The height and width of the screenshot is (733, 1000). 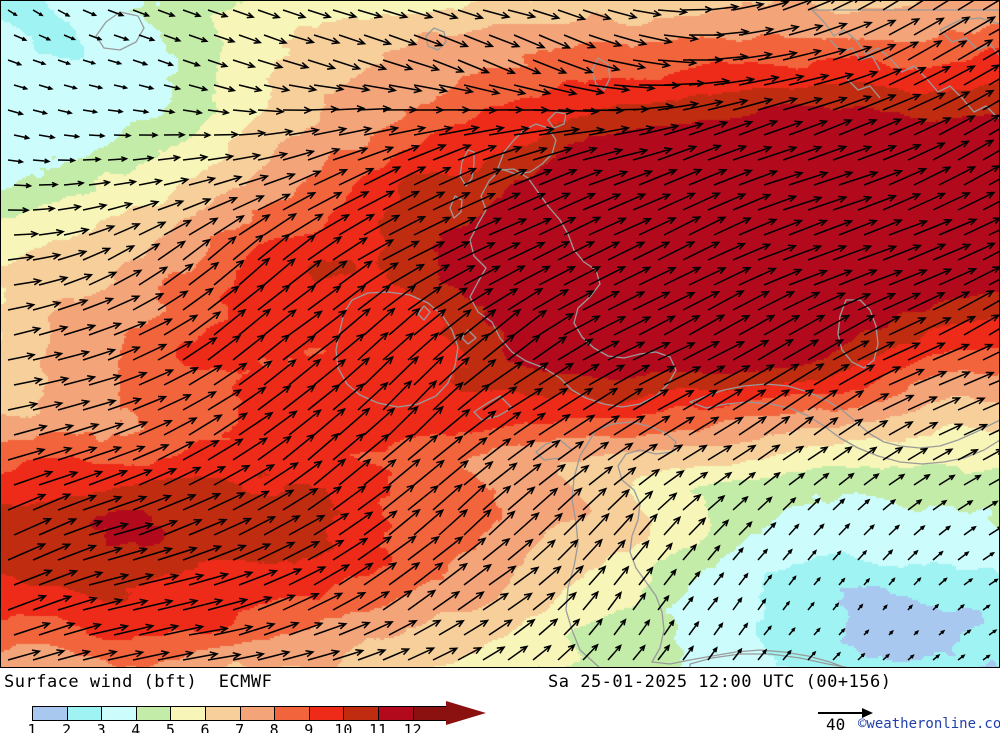 What do you see at coordinates (274, 727) in the screenshot?
I see `colorbar-tick-8: 8` at bounding box center [274, 727].